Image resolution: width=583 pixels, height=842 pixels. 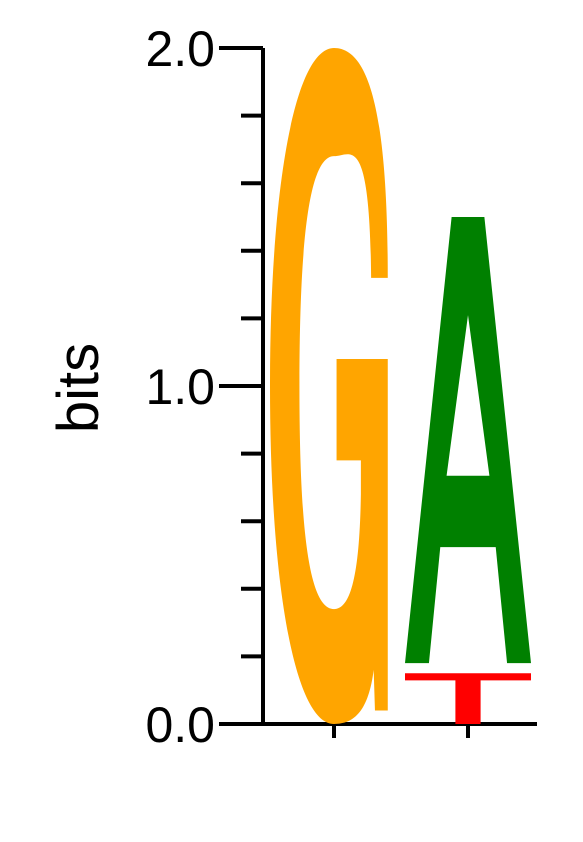 I want to click on y-tick-label: 0.0, so click(x=180, y=725).